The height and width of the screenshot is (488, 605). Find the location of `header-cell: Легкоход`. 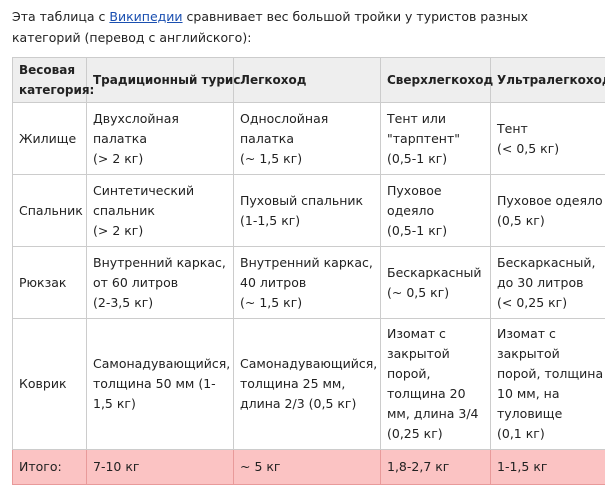

header-cell: Легкоход is located at coordinates (307, 80).